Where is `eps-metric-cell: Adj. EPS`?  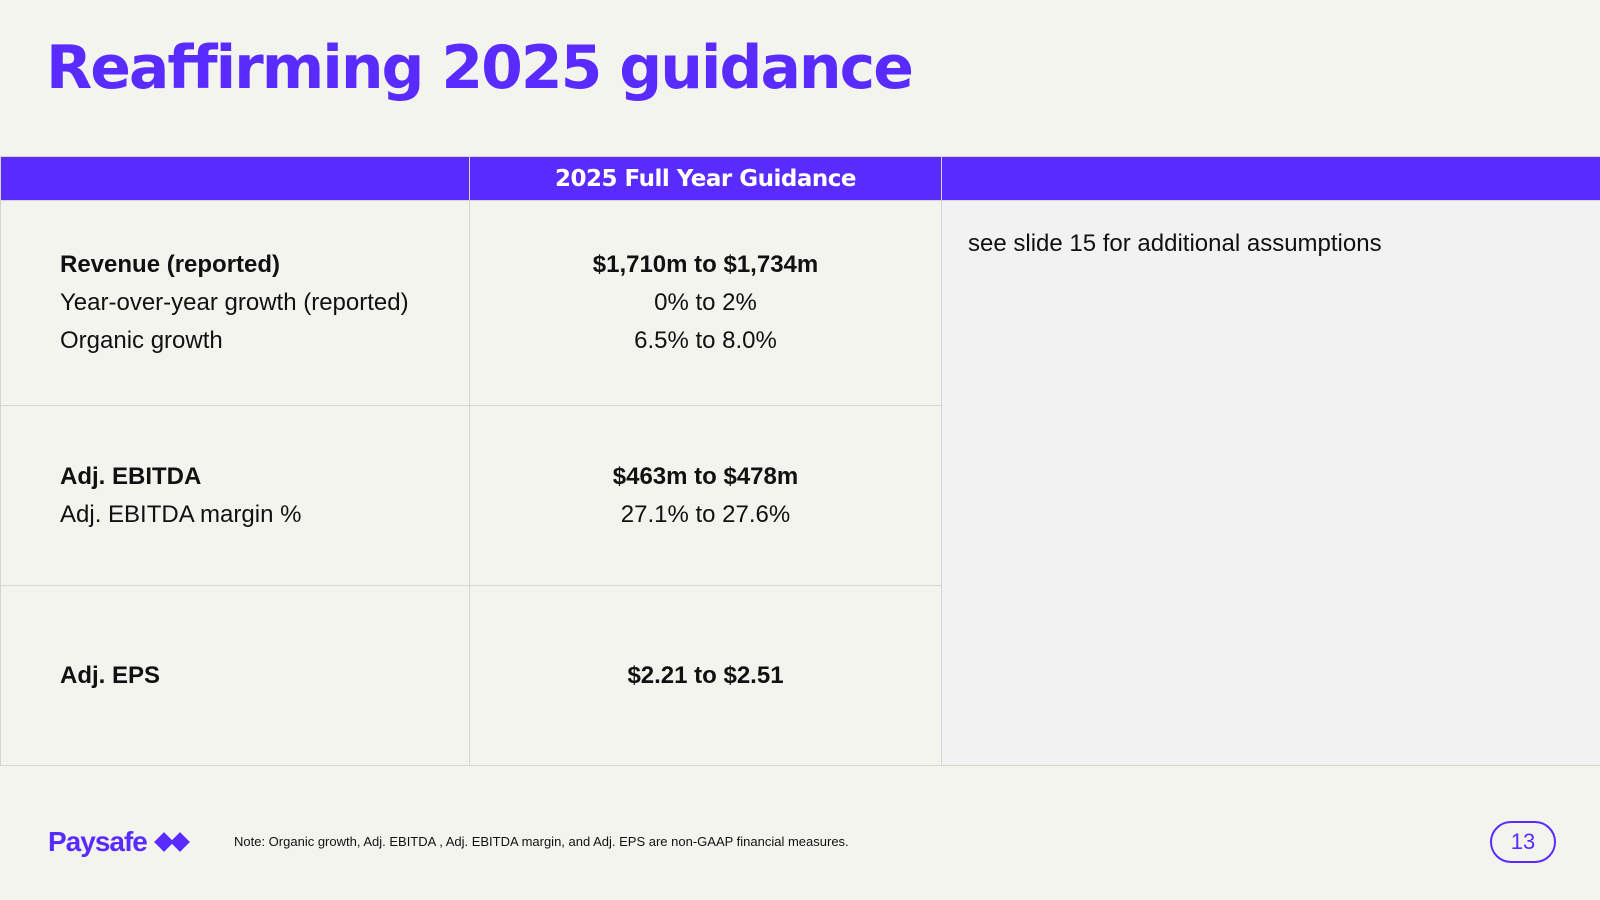 eps-metric-cell: Adj. EPS is located at coordinates (235, 675).